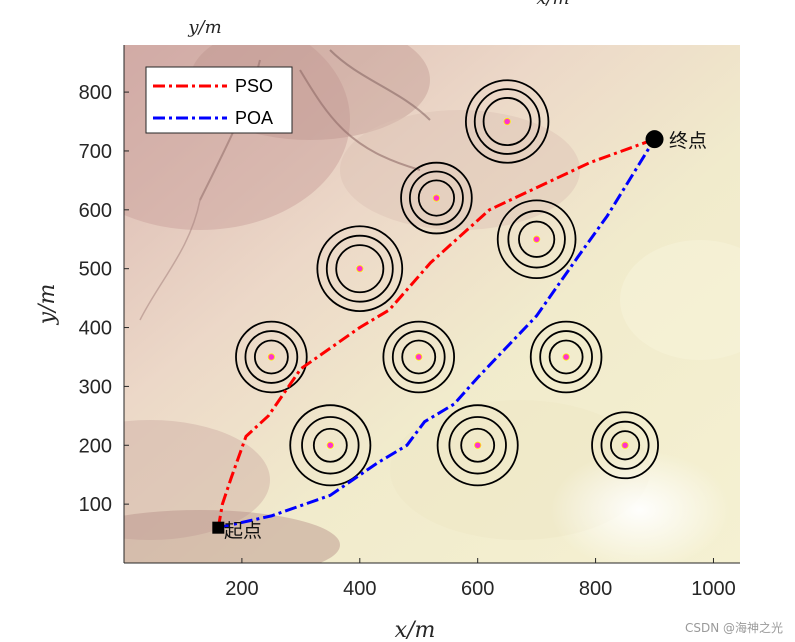 Image resolution: width=795 pixels, height=642 pixels. I want to click on top-right-x-label: x/m, so click(552, 4).